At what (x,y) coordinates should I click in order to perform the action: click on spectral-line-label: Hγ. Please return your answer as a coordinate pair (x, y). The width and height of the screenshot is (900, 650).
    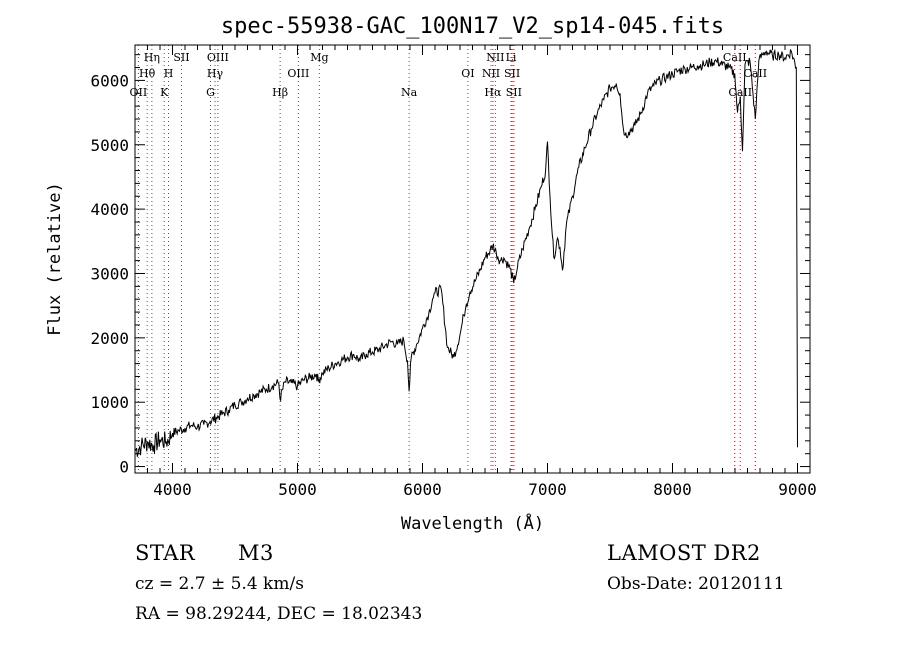
    Looking at the image, I should click on (215, 73).